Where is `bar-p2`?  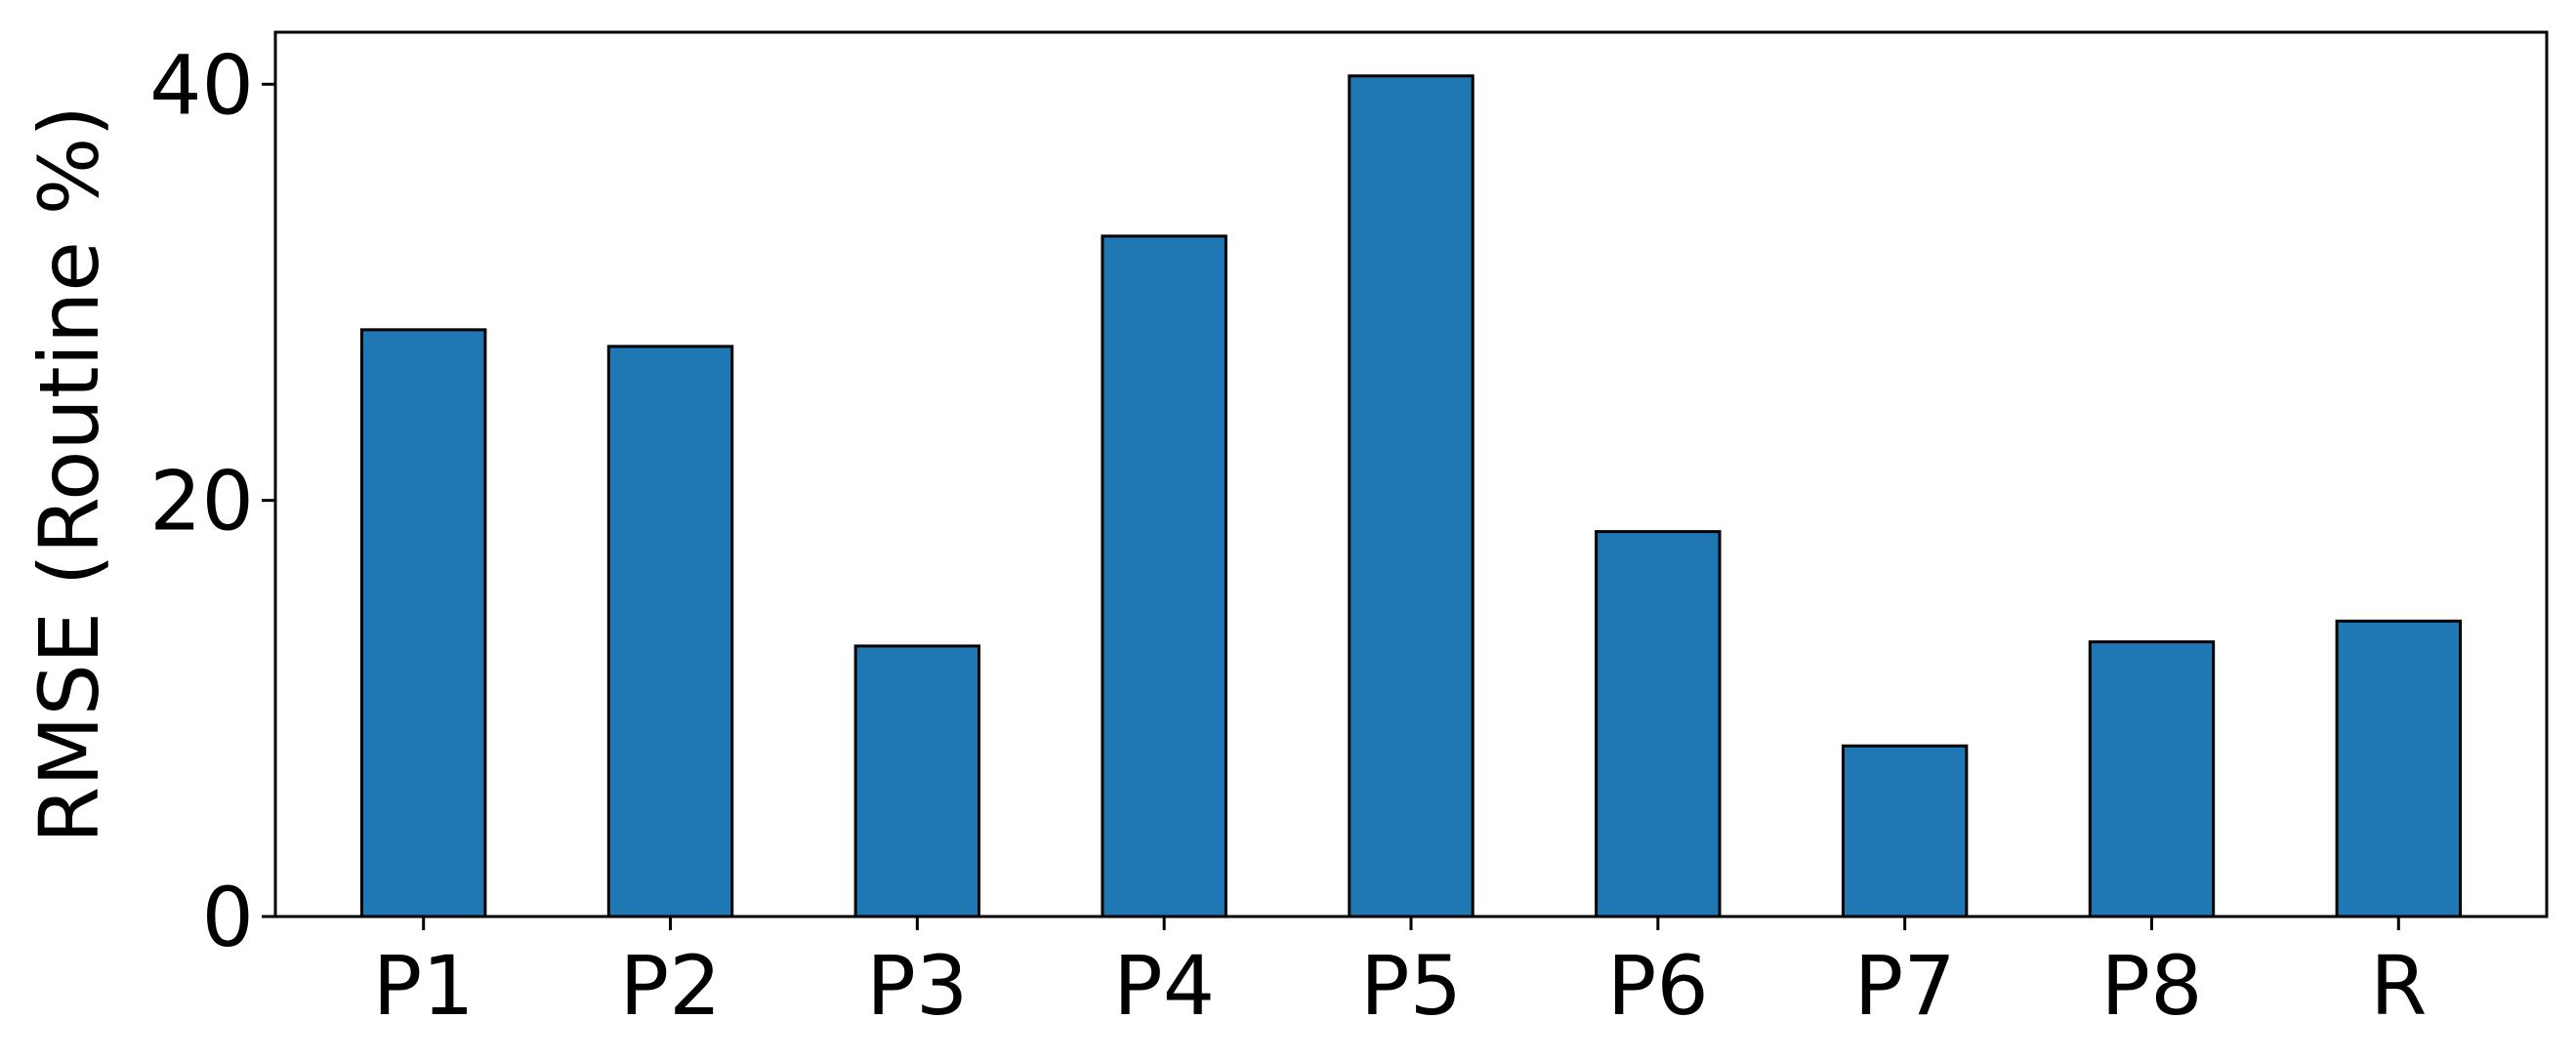 bar-p2 is located at coordinates (670, 632).